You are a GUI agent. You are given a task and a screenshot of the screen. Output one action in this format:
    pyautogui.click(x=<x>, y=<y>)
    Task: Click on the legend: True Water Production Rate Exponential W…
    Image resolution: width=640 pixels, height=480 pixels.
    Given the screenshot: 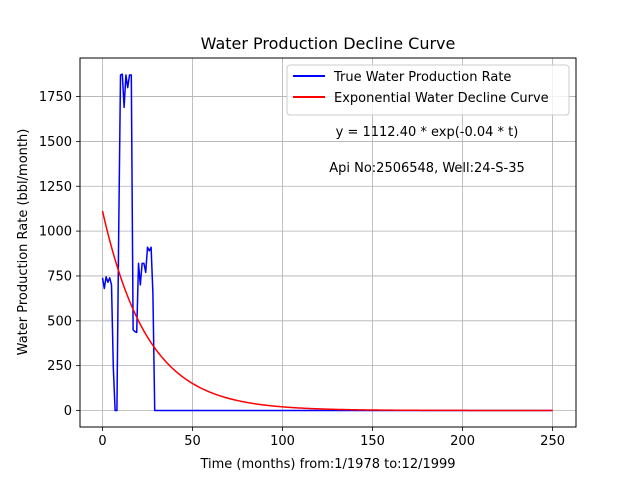 What is the action you would take?
    pyautogui.click(x=428, y=90)
    